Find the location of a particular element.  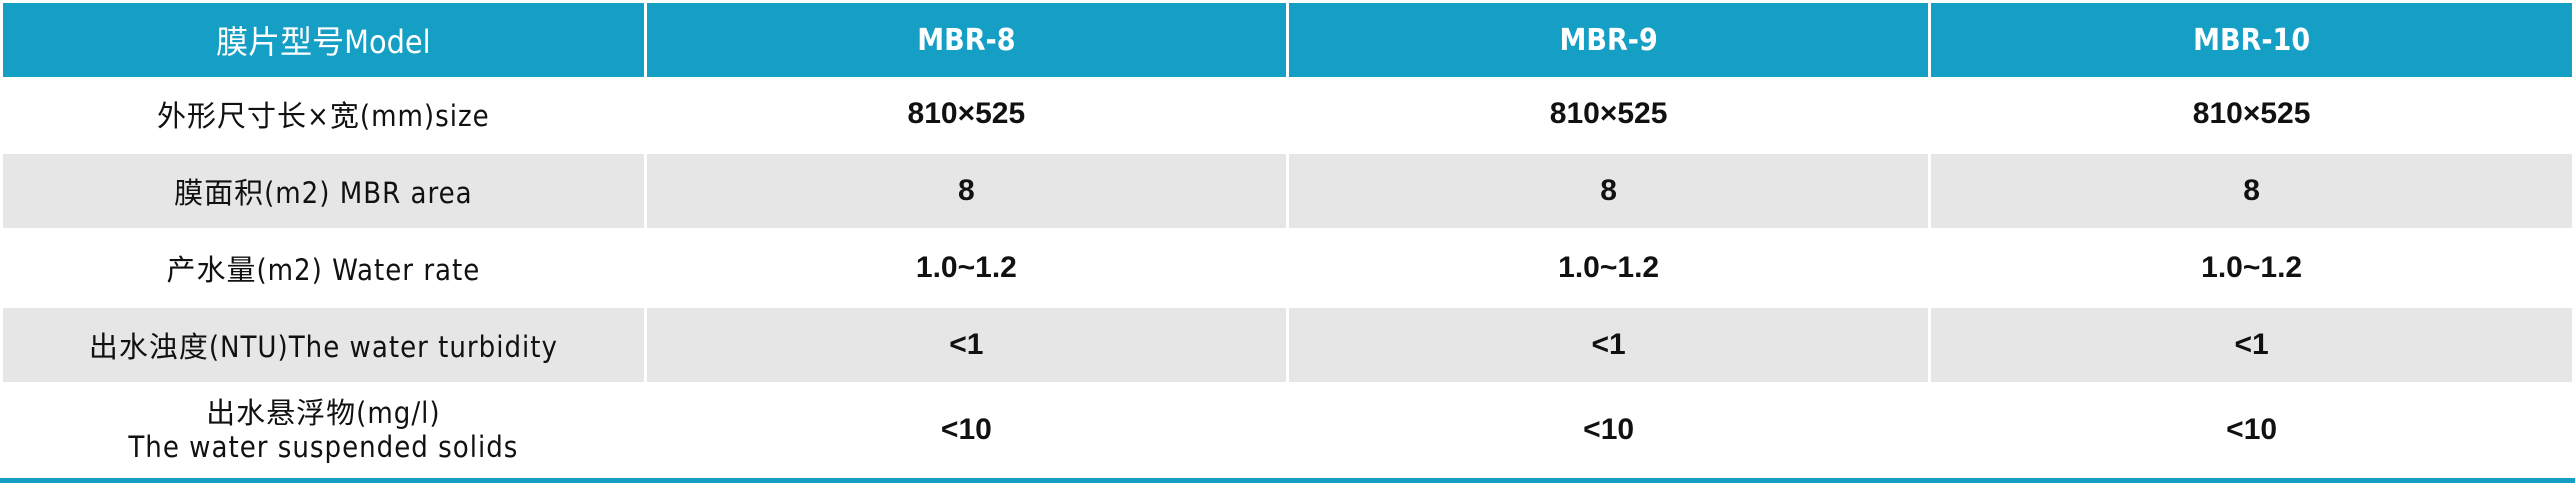

header-label: 膜片型号Model is located at coordinates (325, 40).